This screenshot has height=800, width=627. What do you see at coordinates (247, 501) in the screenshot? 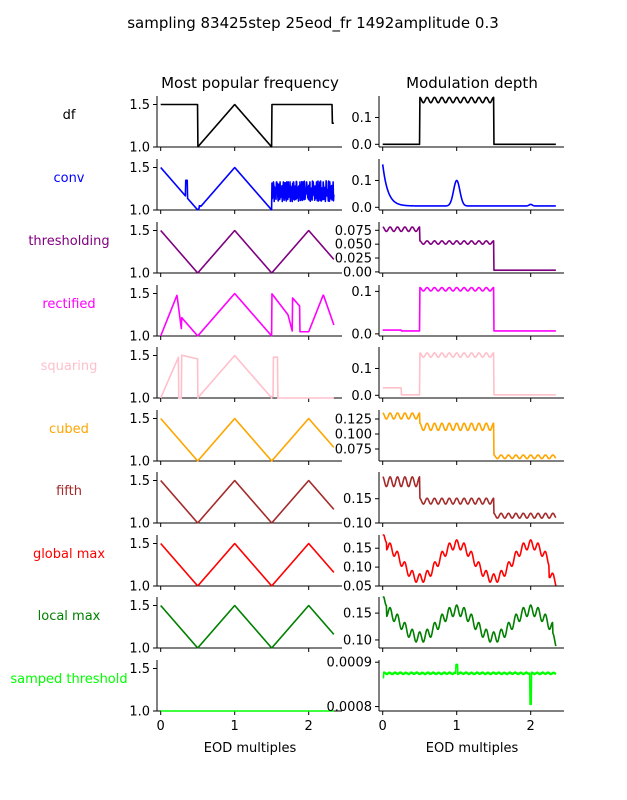
I see `row6-left-series-line` at bounding box center [247, 501].